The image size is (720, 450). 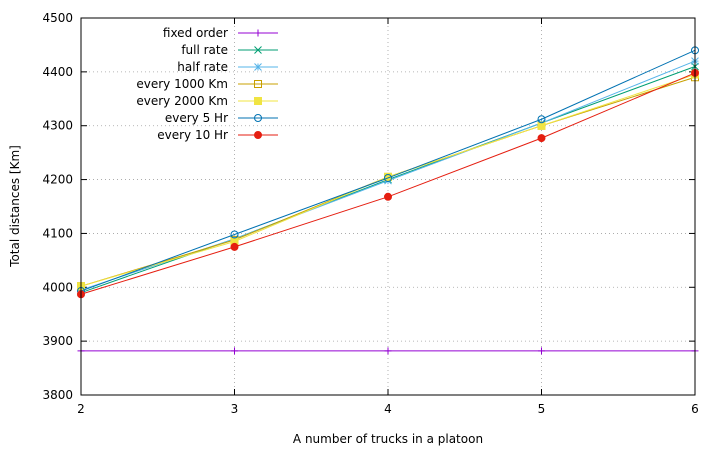 I want to click on series-fixed-order, so click(x=388, y=351).